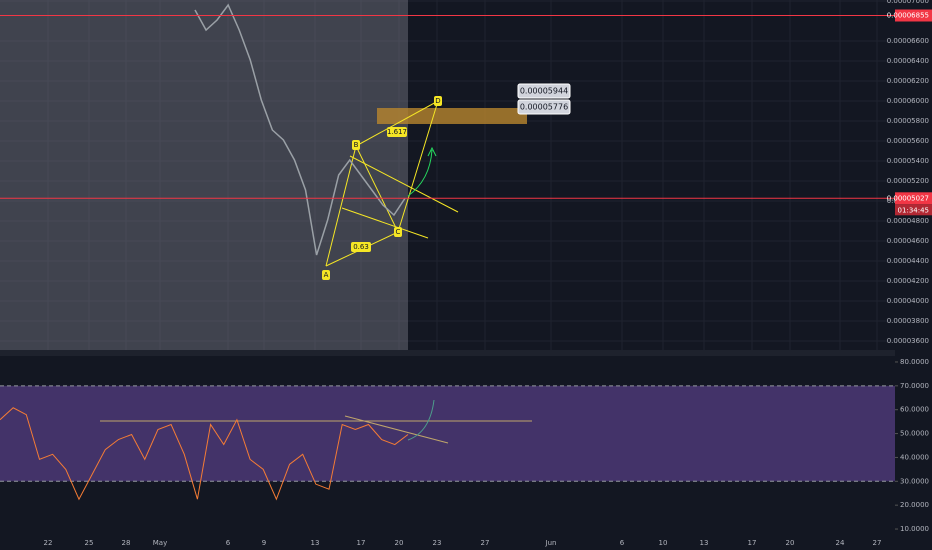 The height and width of the screenshot is (550, 932). I want to click on x-tick-label: 10, so click(663, 543).